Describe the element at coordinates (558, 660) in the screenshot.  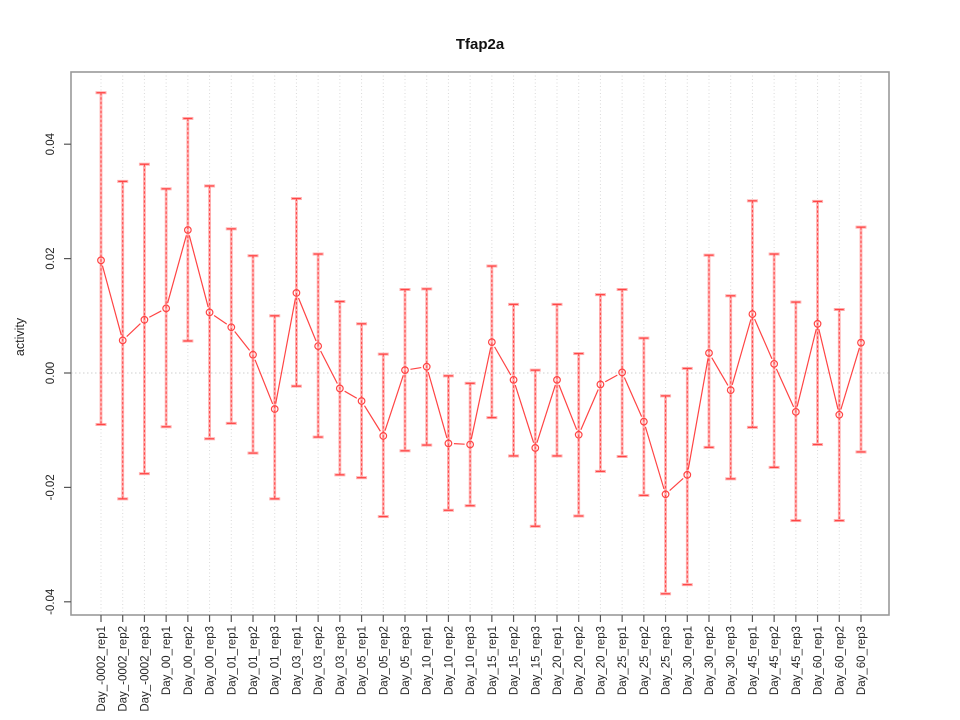
I see `x-tick-label: Day_20_rep1` at that location.